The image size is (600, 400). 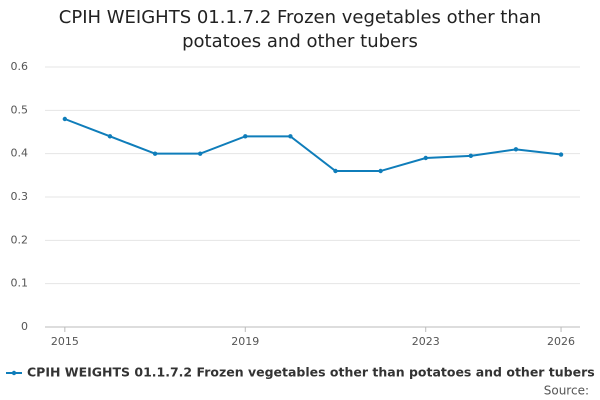 I want to click on y-tick-label: 0, so click(x=24, y=326).